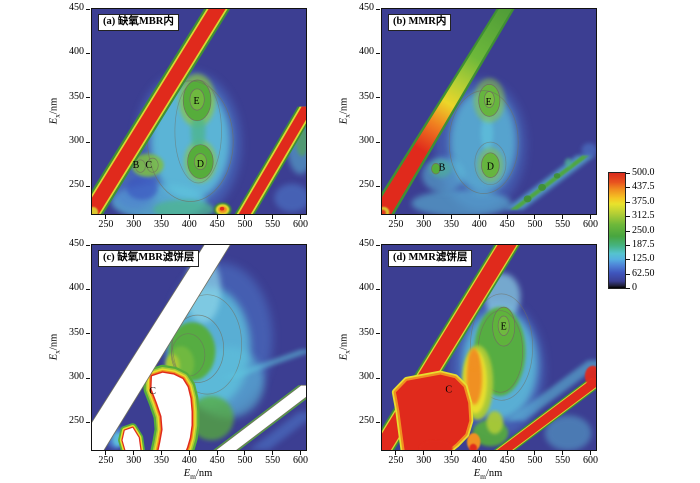  What do you see at coordinates (634, 287) in the screenshot?
I see `colorbar-tick-label: 0` at bounding box center [634, 287].